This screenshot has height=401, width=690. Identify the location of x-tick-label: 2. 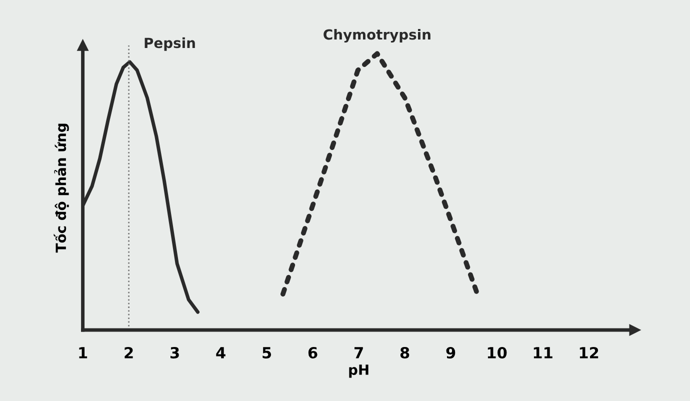
(128, 352).